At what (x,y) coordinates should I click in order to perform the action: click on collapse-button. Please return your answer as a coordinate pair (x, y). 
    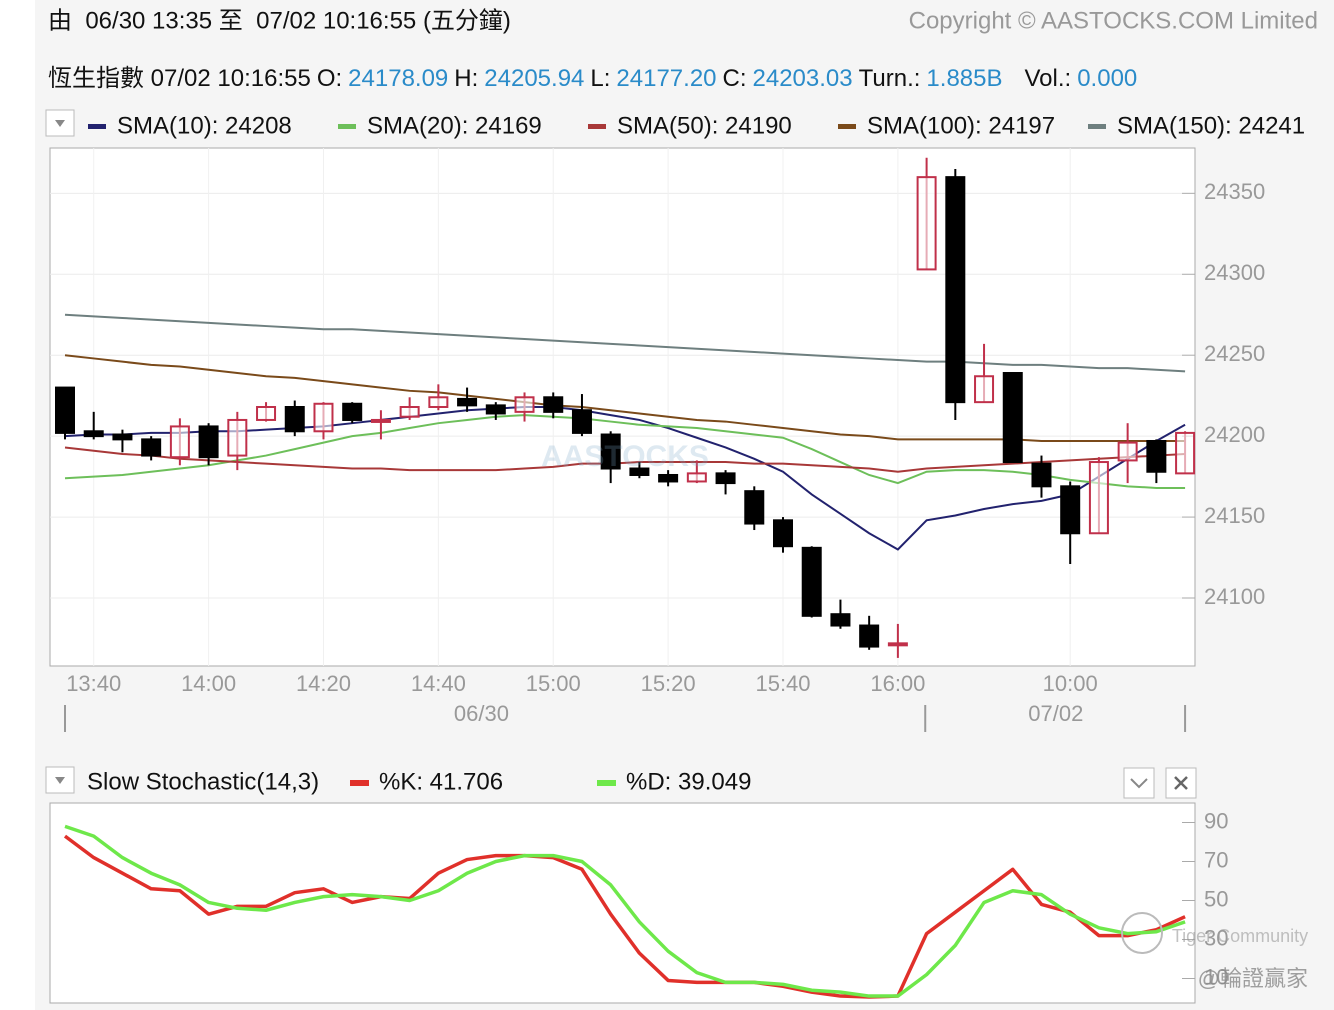
    Looking at the image, I should click on (1139, 783).